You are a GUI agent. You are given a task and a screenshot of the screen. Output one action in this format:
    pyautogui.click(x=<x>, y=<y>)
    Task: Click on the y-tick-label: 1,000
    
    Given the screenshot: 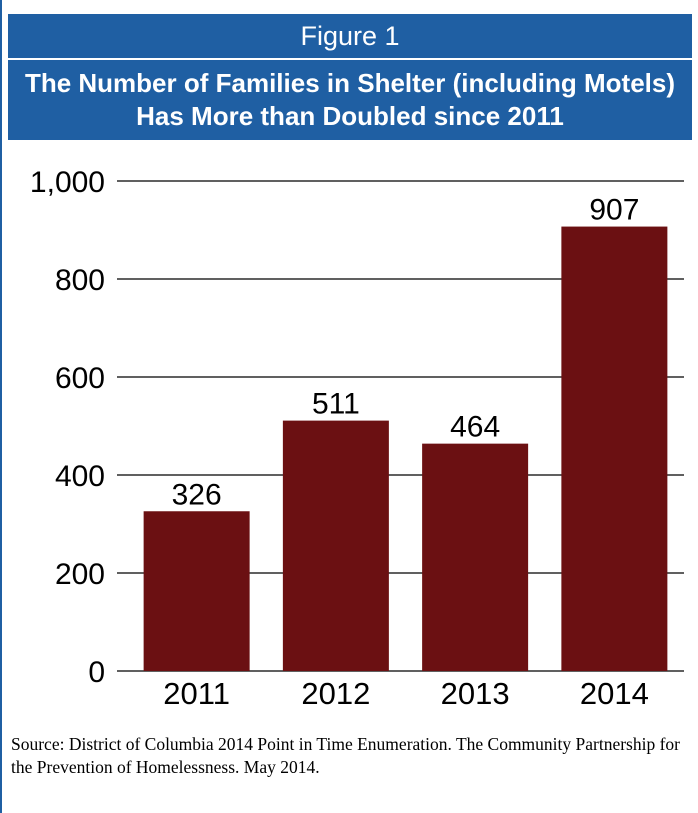 What is the action you would take?
    pyautogui.click(x=67, y=182)
    